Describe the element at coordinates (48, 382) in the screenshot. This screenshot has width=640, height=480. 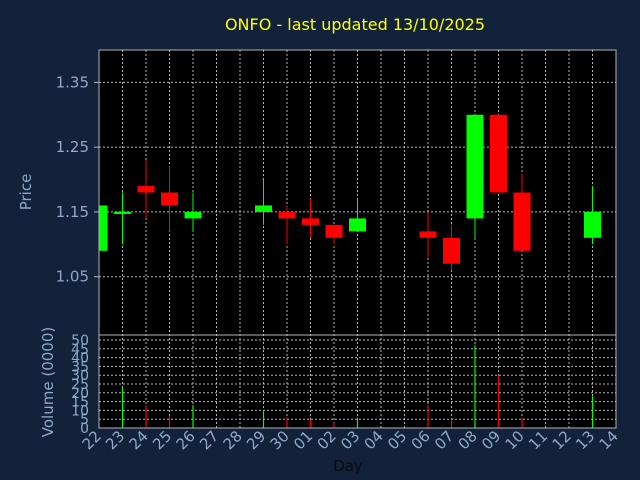
I see `volume-axis-label: Volume (0000)` at that location.